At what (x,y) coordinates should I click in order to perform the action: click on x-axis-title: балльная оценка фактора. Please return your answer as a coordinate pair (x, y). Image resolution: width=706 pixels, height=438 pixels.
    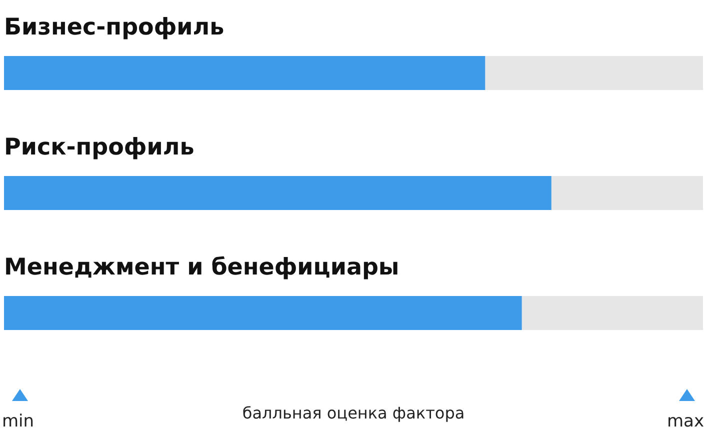
    Looking at the image, I should click on (353, 413).